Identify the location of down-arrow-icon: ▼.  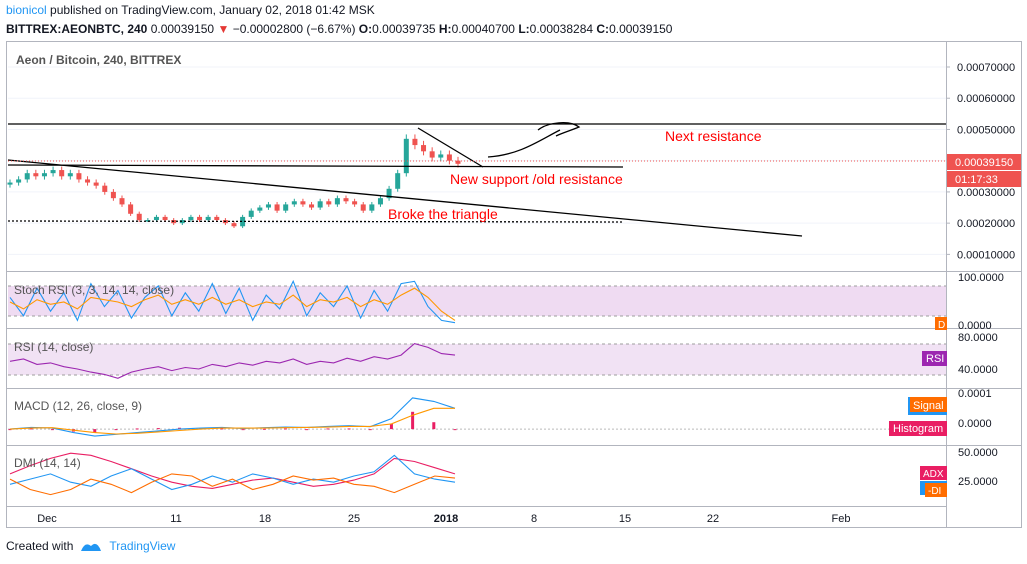
(223, 29).